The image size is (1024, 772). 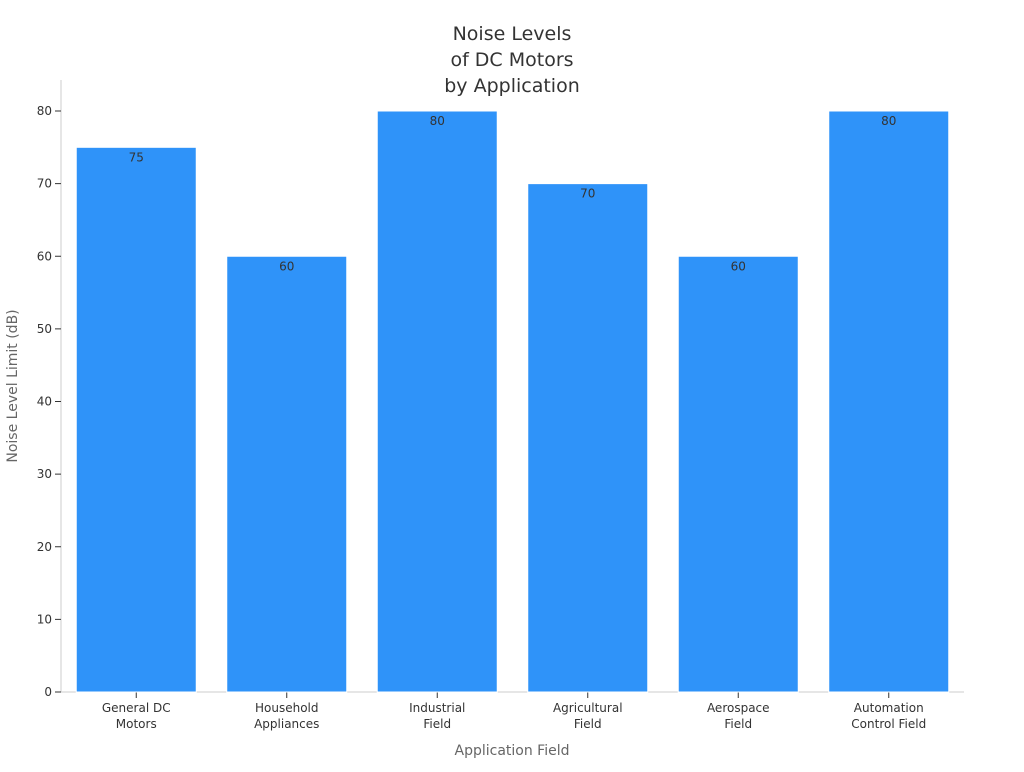 I want to click on y-tick-label: 70, so click(x=44, y=184).